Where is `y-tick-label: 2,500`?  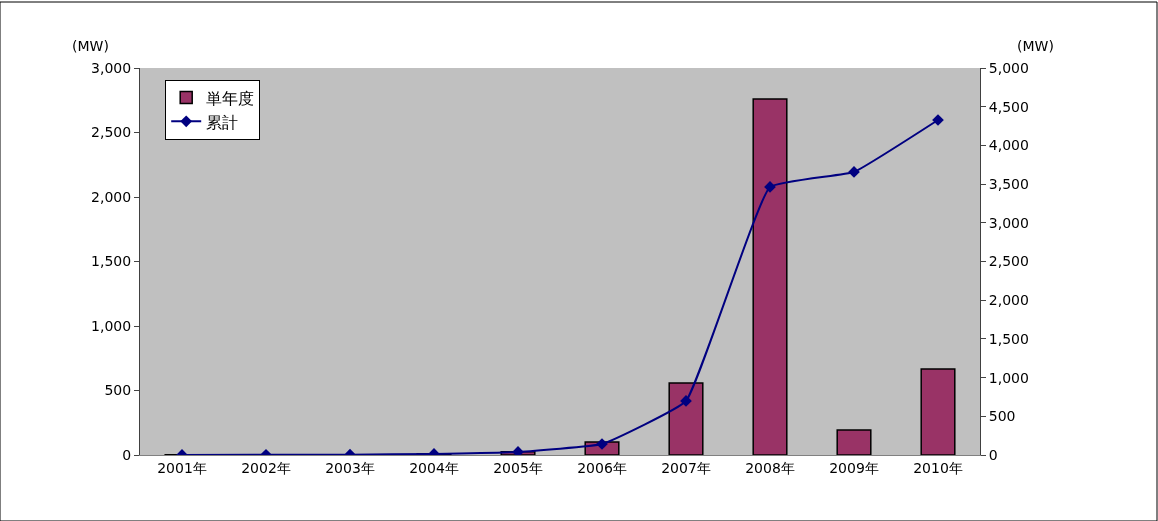 y-tick-label: 2,500 is located at coordinates (111, 132).